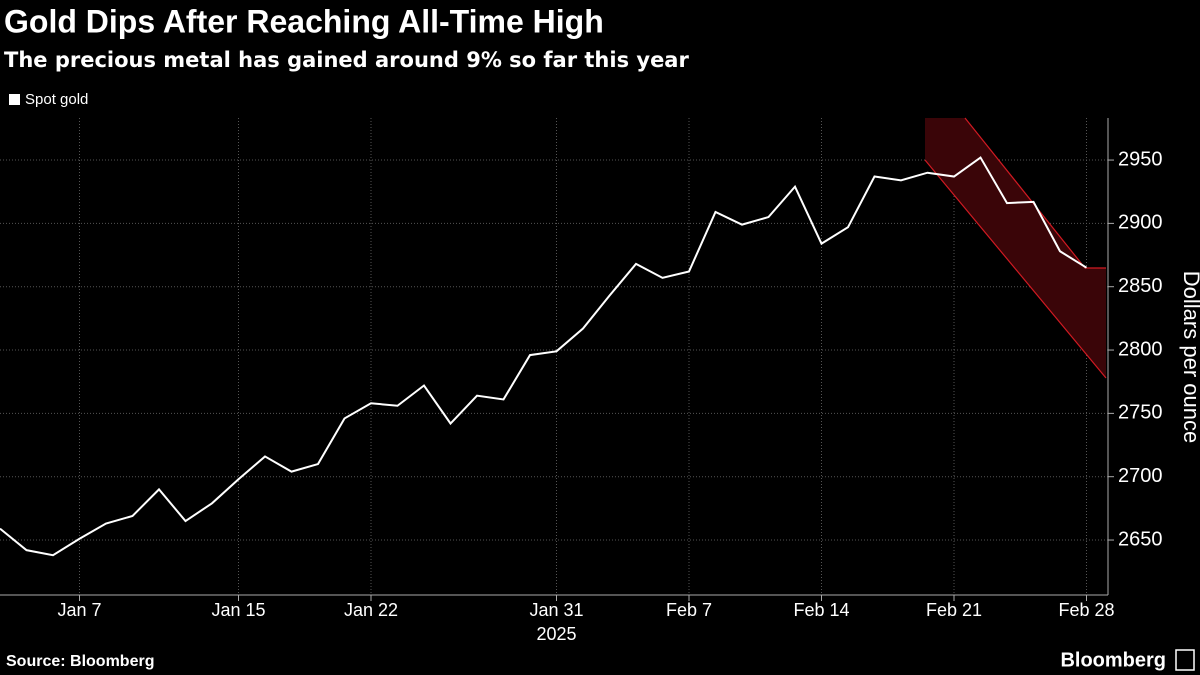 The height and width of the screenshot is (675, 1200). What do you see at coordinates (1140, 159) in the screenshot?
I see `y-tick-label: 2950` at bounding box center [1140, 159].